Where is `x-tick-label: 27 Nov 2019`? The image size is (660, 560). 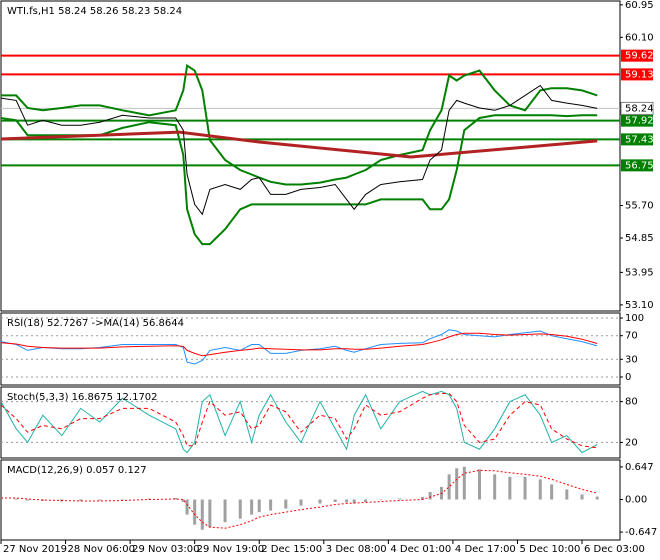 x-tick-label: 27 Nov 2019 is located at coordinates (35, 549).